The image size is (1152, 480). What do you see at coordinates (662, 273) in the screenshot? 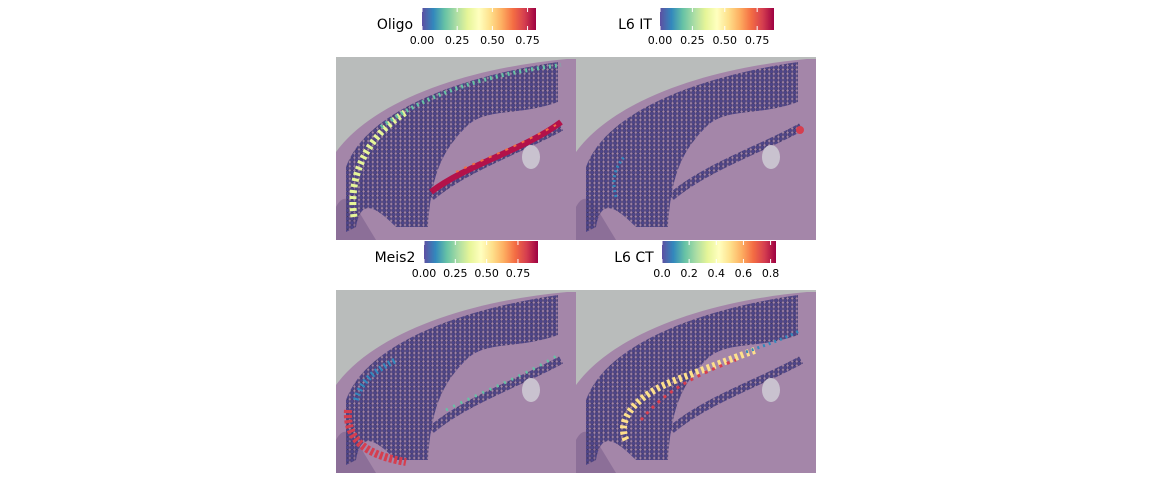
I see `colorbar-tick-label: 0.0` at bounding box center [662, 273].